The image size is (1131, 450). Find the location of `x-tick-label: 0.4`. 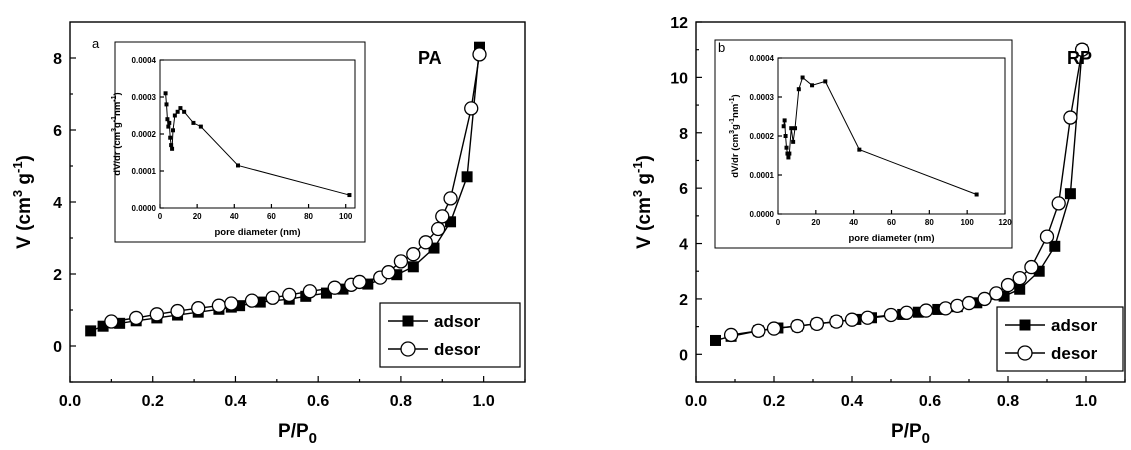

x-tick-label: 0.4 is located at coordinates (235, 401).